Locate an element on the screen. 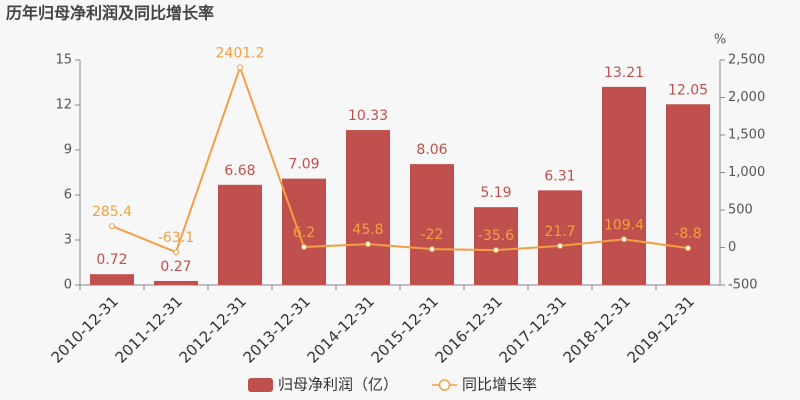 Image resolution: width=800 pixels, height=400 pixels. line-value-label: -22 is located at coordinates (432, 235).